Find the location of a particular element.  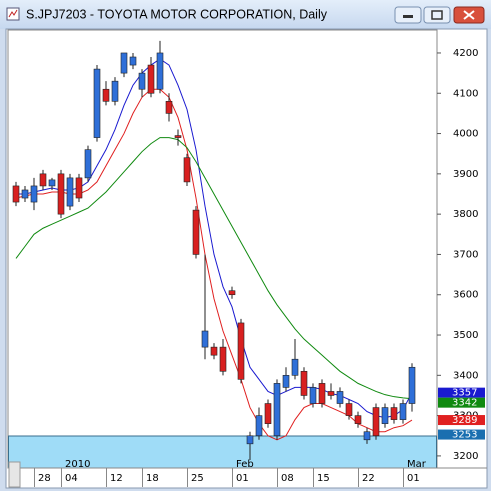

x-tick-label: 28 is located at coordinates (44, 478).